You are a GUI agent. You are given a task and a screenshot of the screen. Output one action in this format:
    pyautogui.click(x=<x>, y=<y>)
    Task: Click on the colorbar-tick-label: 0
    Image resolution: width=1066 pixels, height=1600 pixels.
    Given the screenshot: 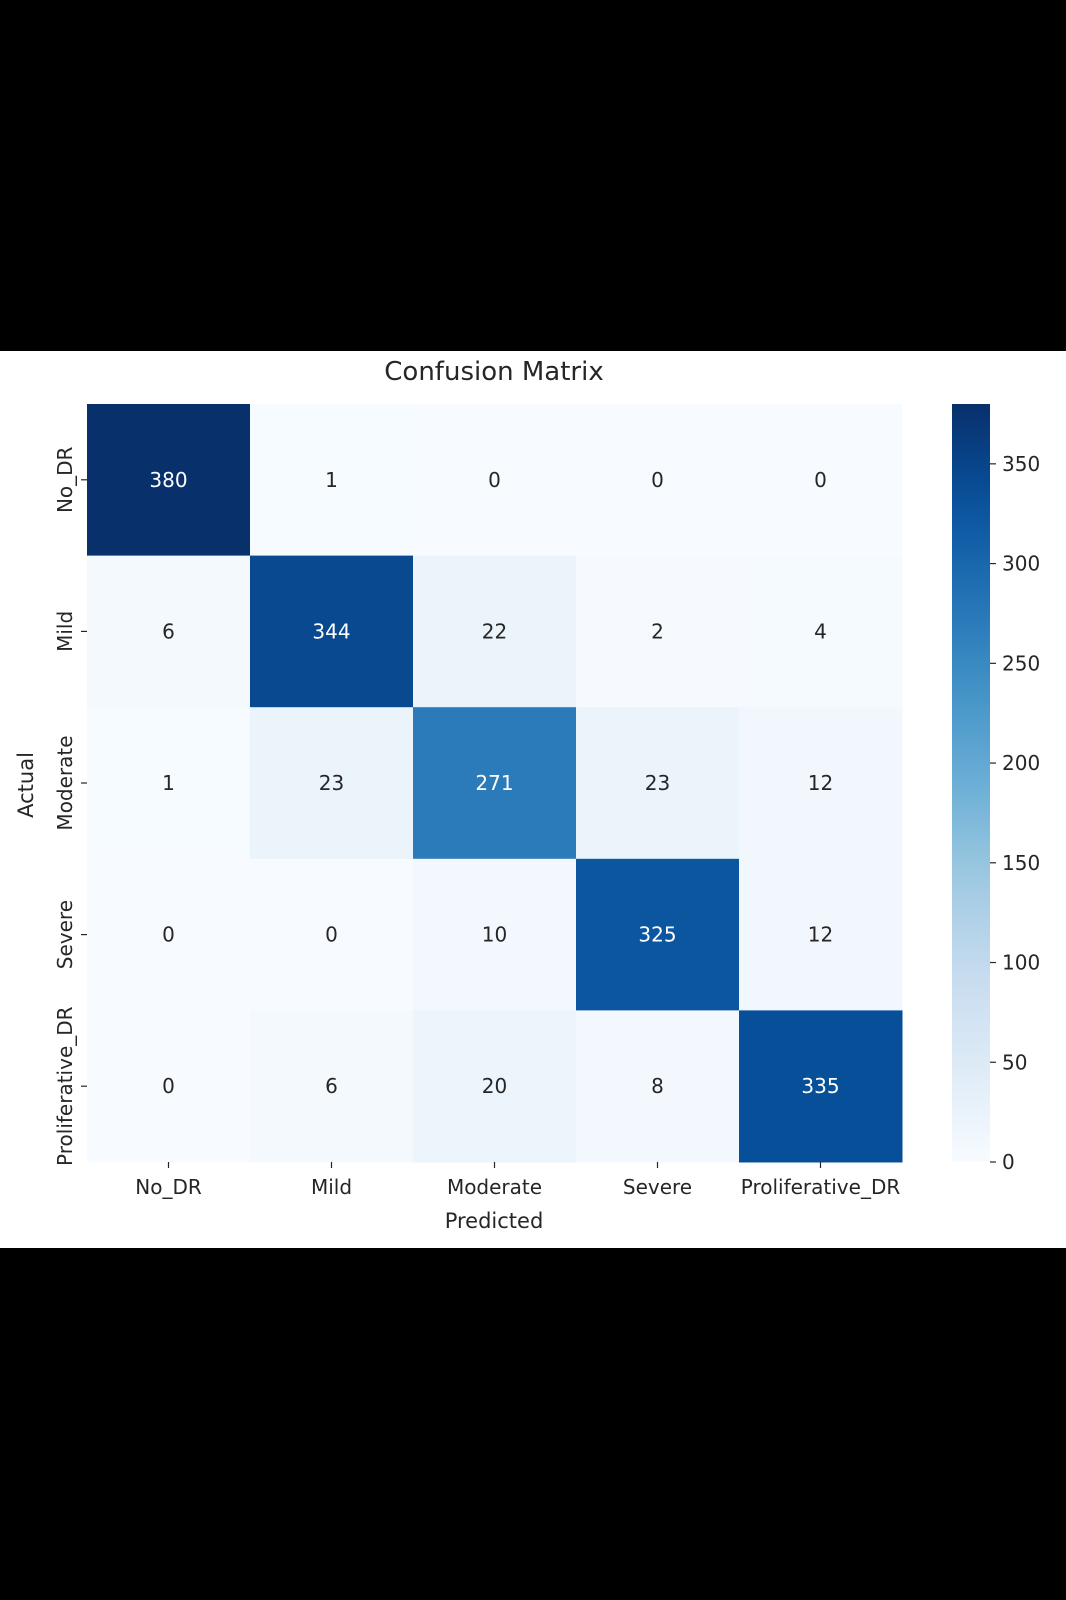 What is the action you would take?
    pyautogui.click(x=1008, y=1162)
    